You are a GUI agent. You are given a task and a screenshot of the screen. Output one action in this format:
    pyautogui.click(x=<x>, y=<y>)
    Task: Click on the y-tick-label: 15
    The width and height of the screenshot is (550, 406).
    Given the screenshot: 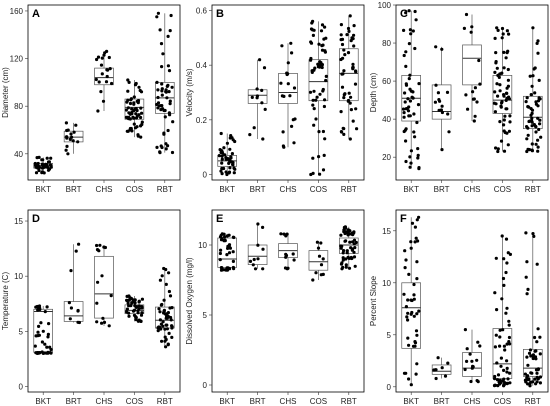 What is the action you would take?
    pyautogui.click(x=18, y=221)
    